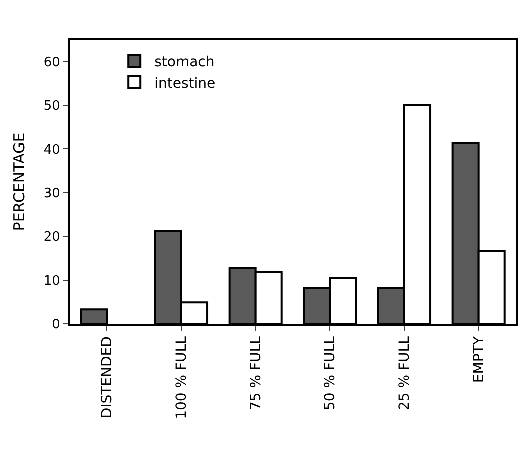 This screenshot has width=528, height=454. Describe the element at coordinates (52, 194) in the screenshot. I see `y-tick-label: 30` at that location.